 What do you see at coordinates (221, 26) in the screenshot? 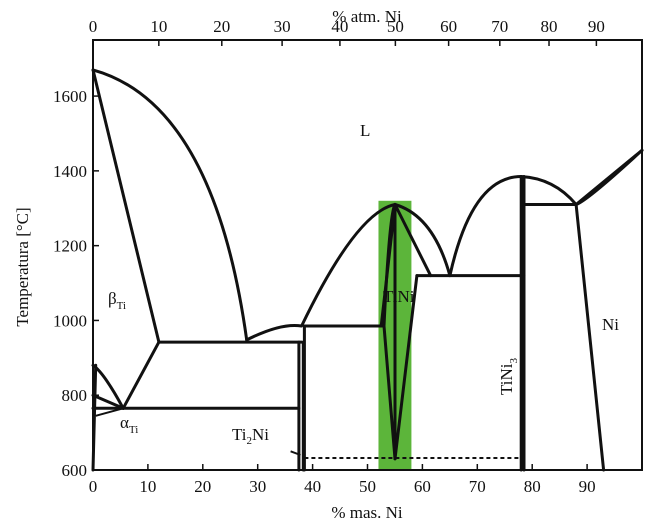
I see `top-tick-label: 20` at bounding box center [221, 26].